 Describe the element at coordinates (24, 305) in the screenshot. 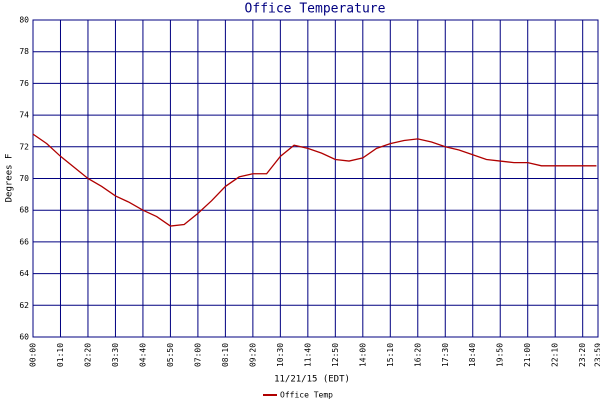

I see `y-tick-label: 62` at that location.